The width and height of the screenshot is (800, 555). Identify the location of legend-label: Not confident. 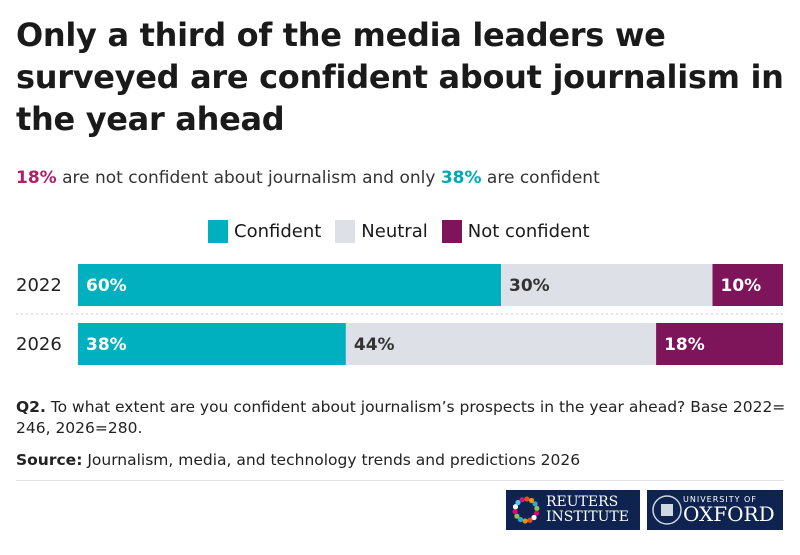
(528, 231).